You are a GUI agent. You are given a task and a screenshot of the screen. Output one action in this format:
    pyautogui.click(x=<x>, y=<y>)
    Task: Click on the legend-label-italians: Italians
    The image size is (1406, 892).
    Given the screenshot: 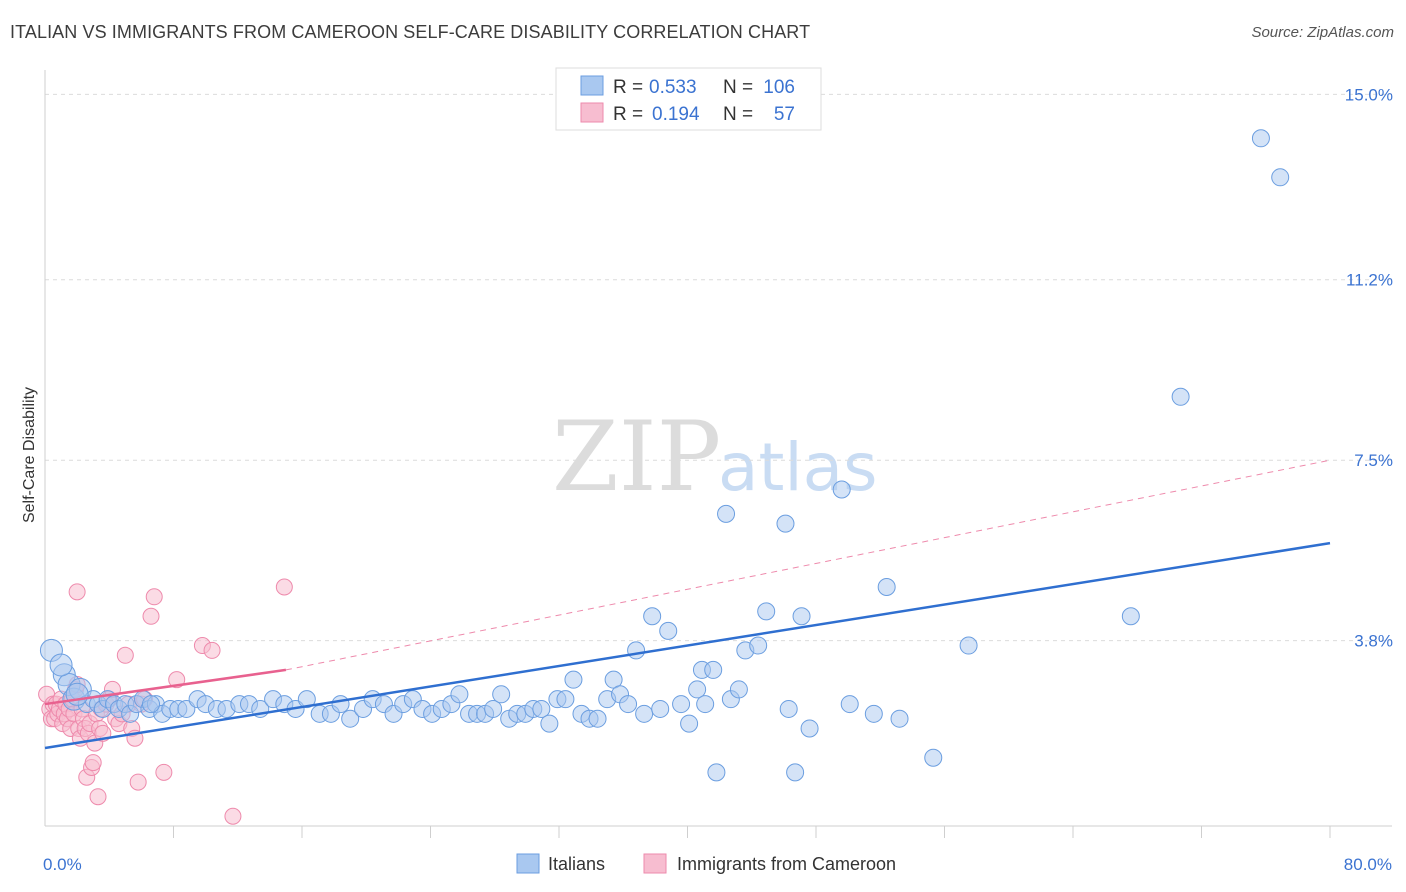 What is the action you would take?
    pyautogui.click(x=576, y=864)
    